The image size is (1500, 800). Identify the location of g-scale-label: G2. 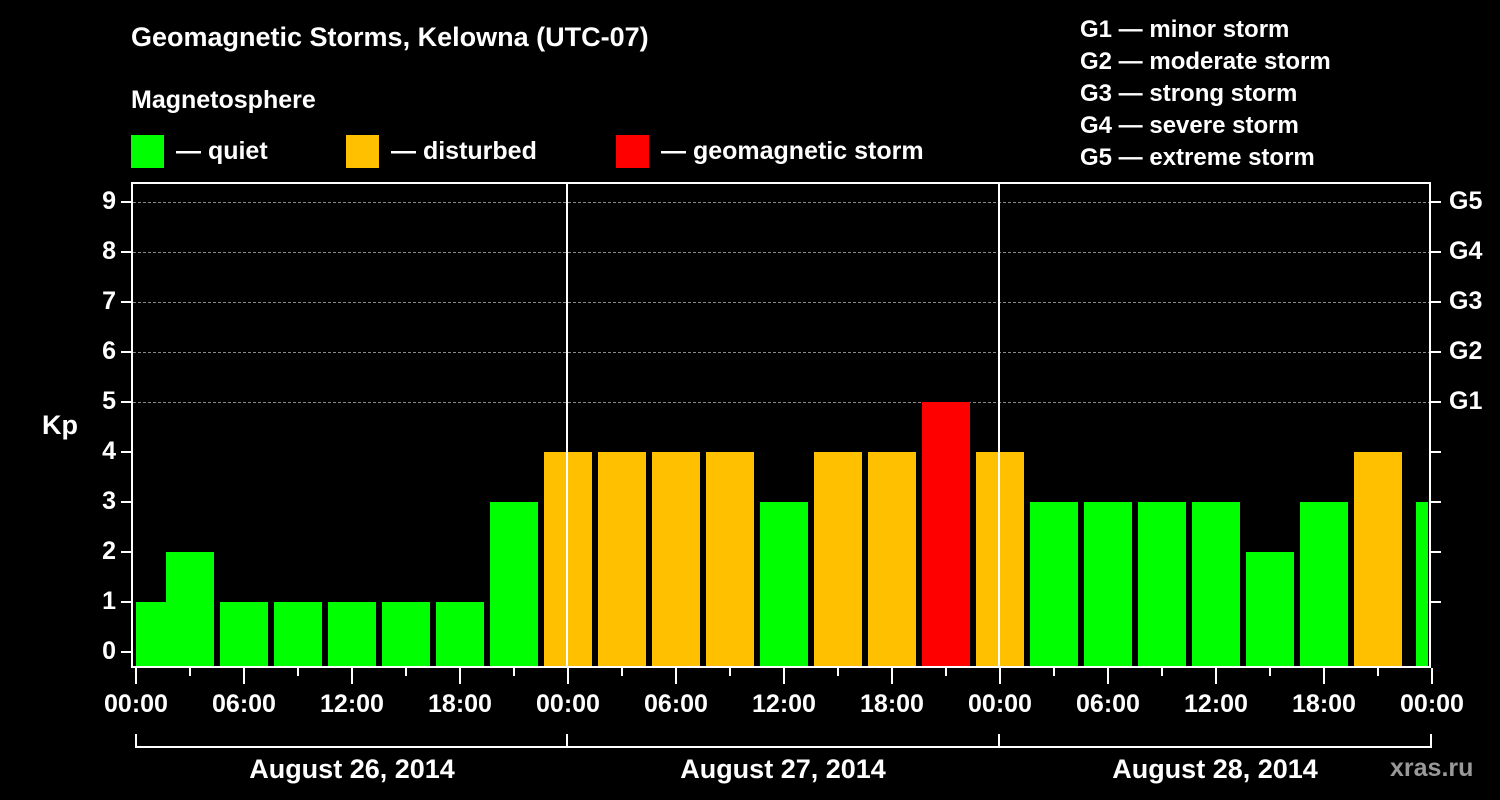
(1466, 351).